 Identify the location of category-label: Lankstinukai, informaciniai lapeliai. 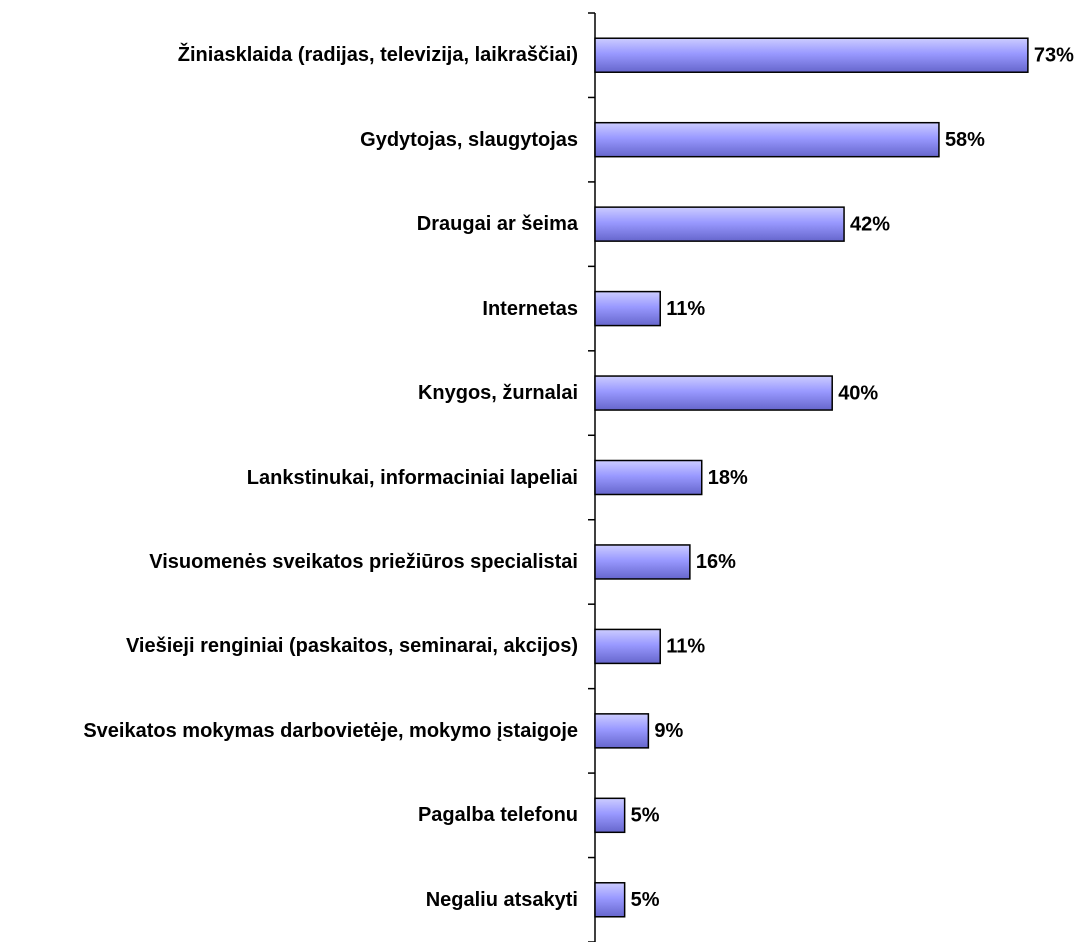
(412, 477).